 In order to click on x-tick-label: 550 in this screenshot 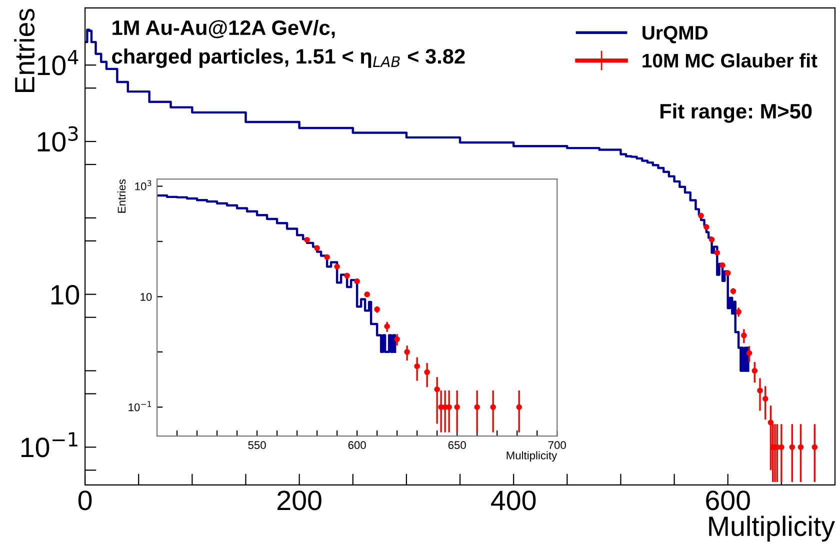, I will do `click(257, 445)`.